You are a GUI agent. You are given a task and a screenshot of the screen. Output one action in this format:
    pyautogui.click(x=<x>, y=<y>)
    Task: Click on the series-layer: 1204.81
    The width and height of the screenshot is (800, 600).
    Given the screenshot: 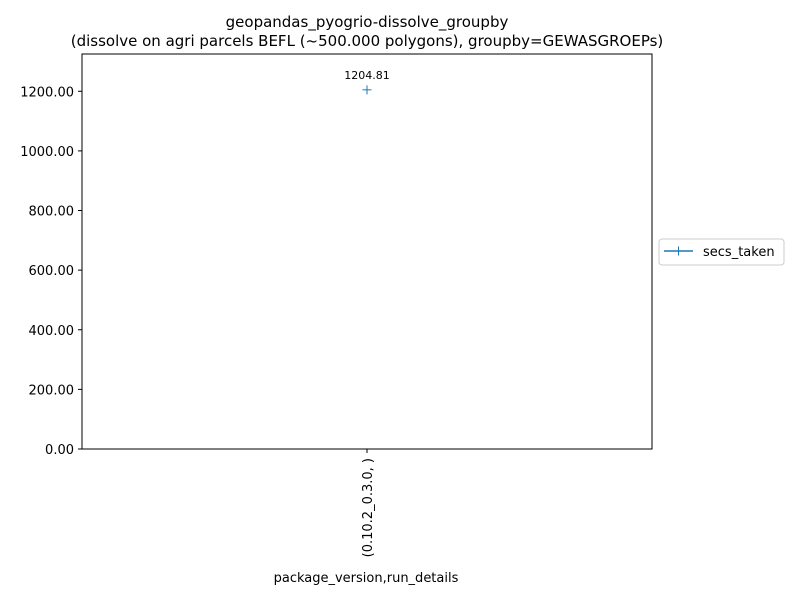 What is the action you would take?
    pyautogui.click(x=367, y=82)
    